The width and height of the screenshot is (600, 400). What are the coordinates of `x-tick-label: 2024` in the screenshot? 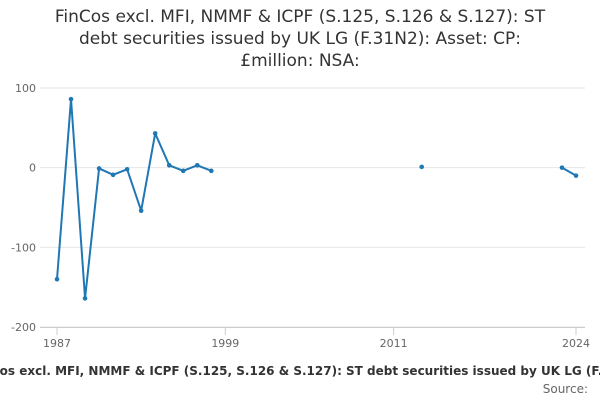 It's located at (576, 343).